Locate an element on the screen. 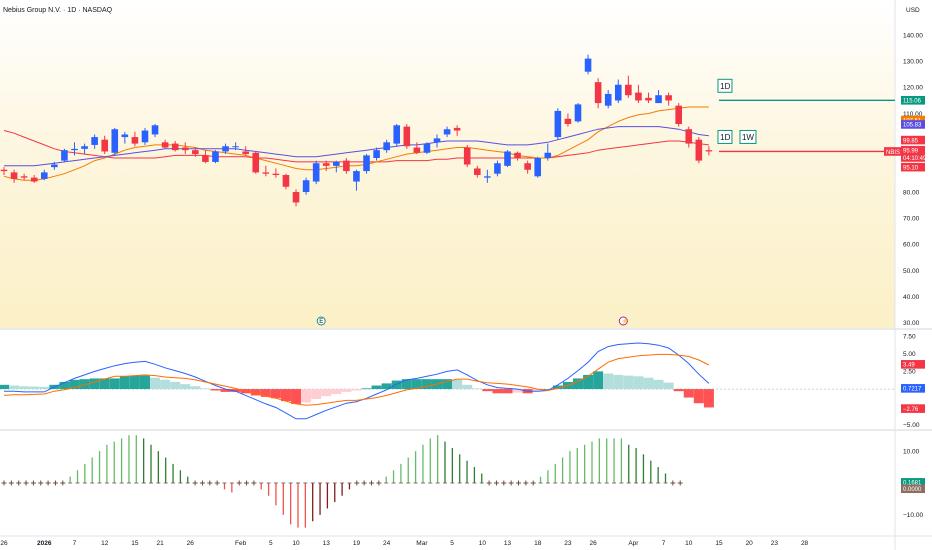  chart-title: Nebius Group N.V. · 1D · NASDAQ is located at coordinates (58, 10).